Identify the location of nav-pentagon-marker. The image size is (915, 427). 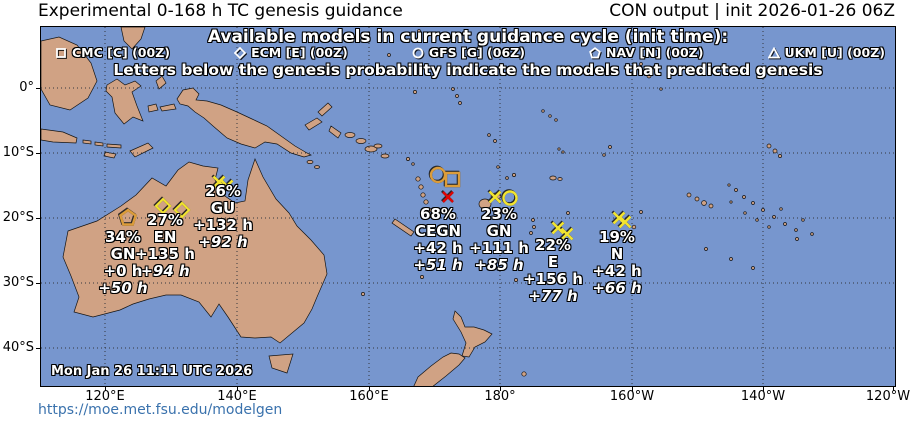
(128, 217).